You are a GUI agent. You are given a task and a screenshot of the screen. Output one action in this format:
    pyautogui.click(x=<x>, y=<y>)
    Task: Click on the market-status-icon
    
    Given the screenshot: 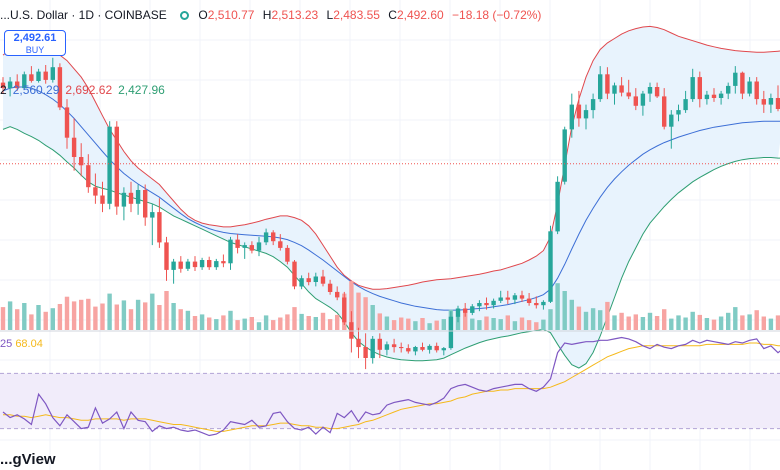 What is the action you would take?
    pyautogui.click(x=185, y=15)
    